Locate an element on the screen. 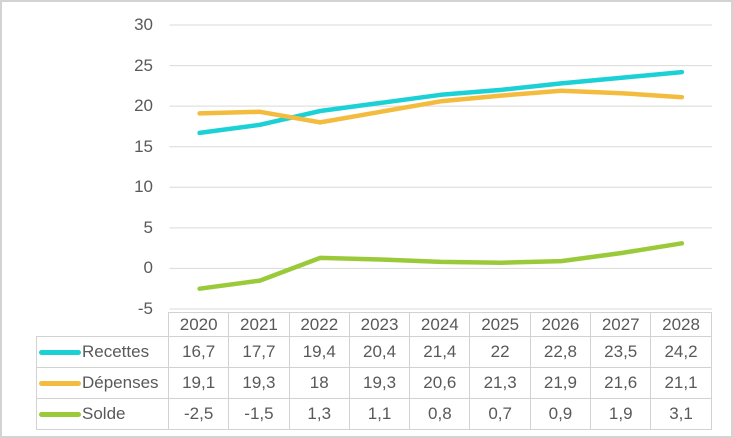 The width and height of the screenshot is (733, 438). value-cell: 17,7 is located at coordinates (259, 352).